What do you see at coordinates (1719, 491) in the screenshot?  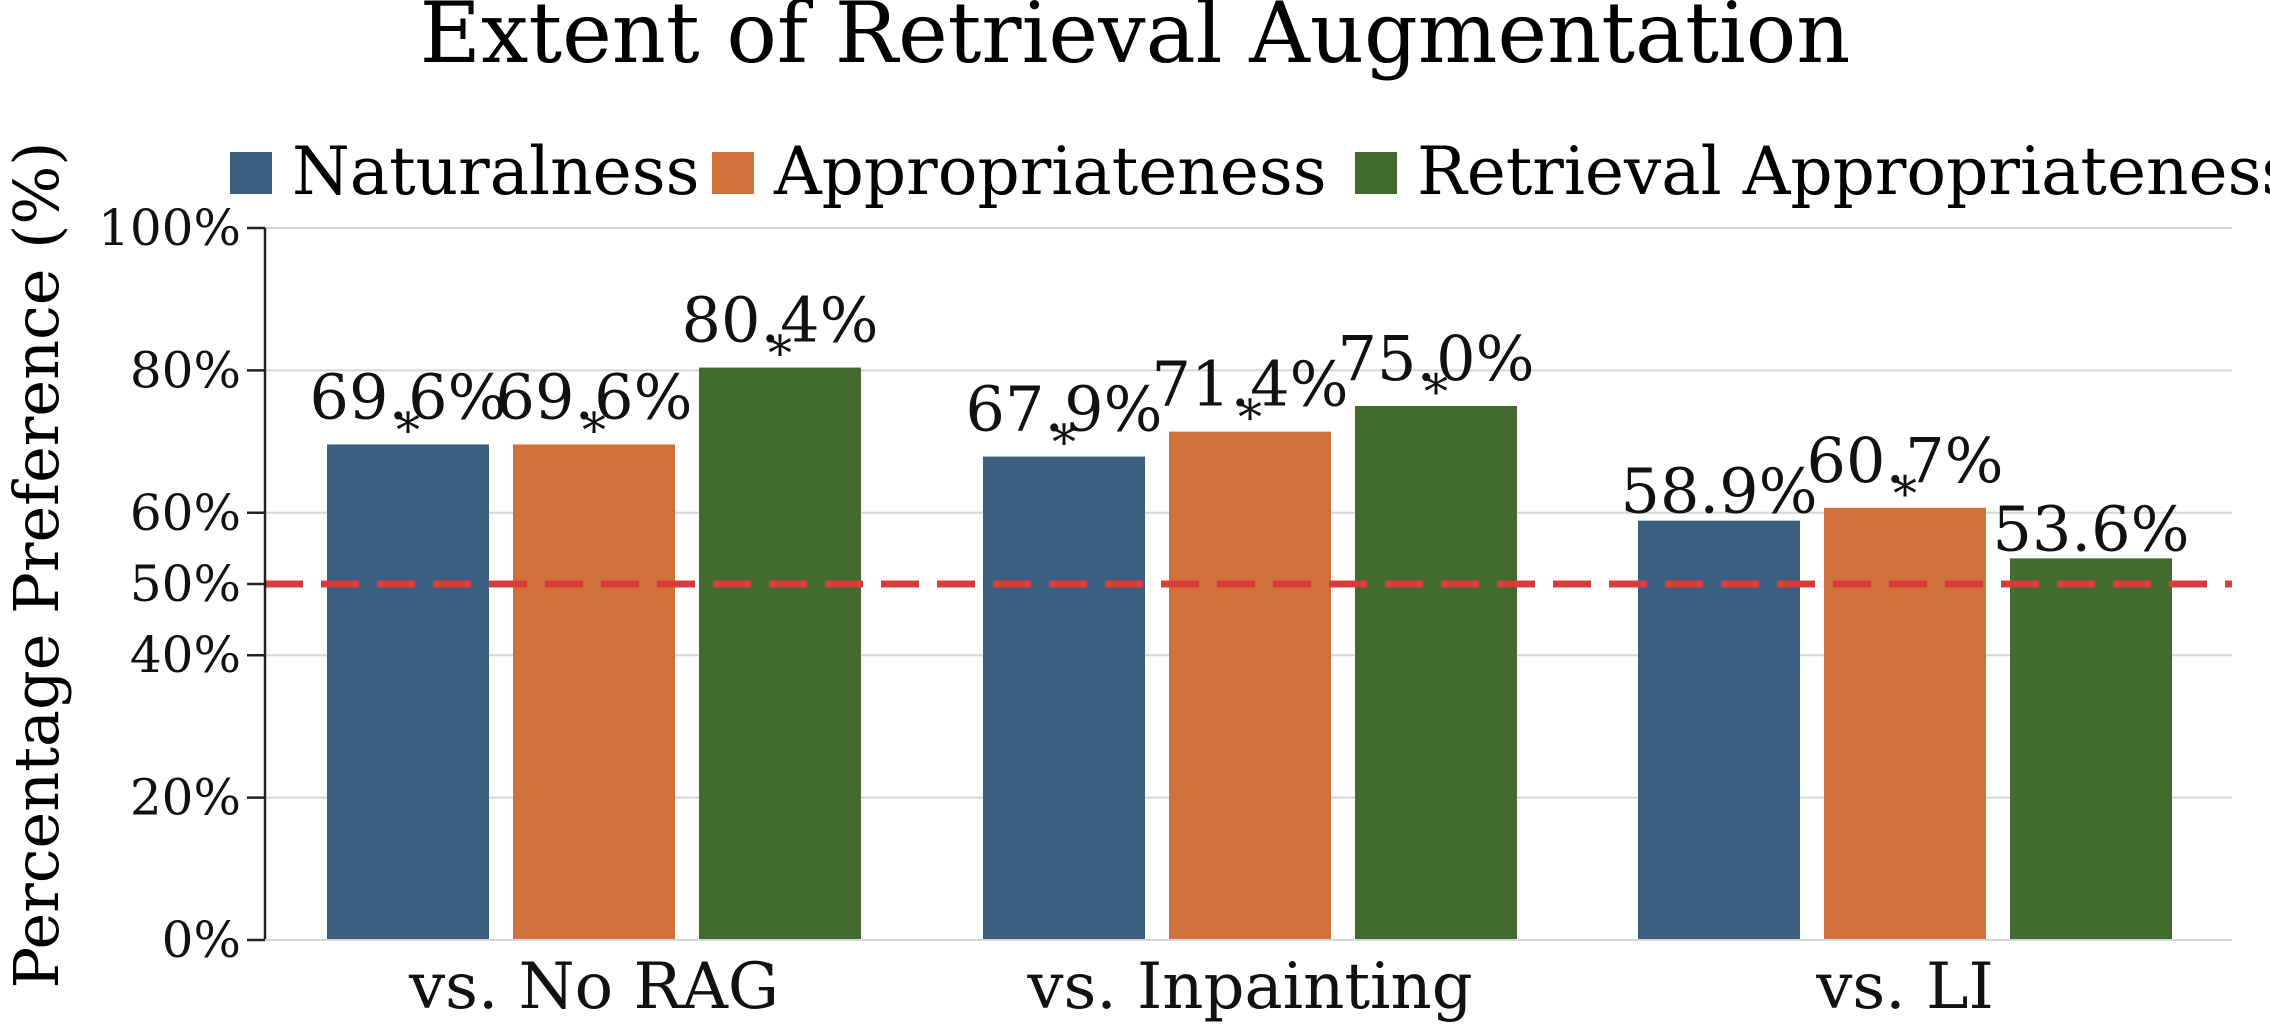 I see `data-label: 58.9%` at bounding box center [1719, 491].